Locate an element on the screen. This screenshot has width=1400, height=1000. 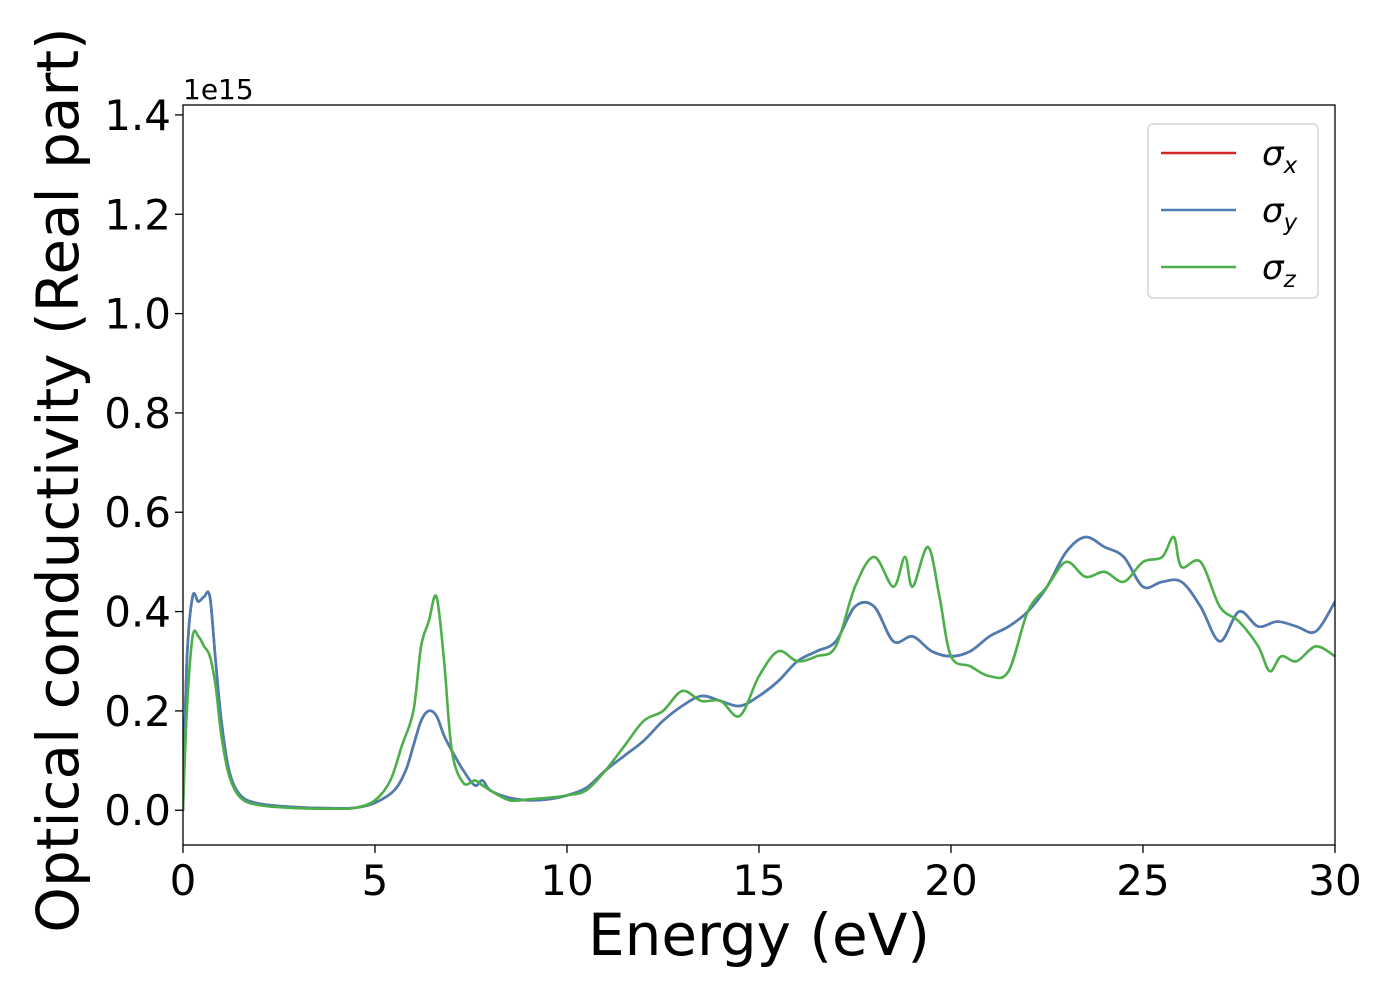
legend-entry-z: σz is located at coordinates (1279, 270).